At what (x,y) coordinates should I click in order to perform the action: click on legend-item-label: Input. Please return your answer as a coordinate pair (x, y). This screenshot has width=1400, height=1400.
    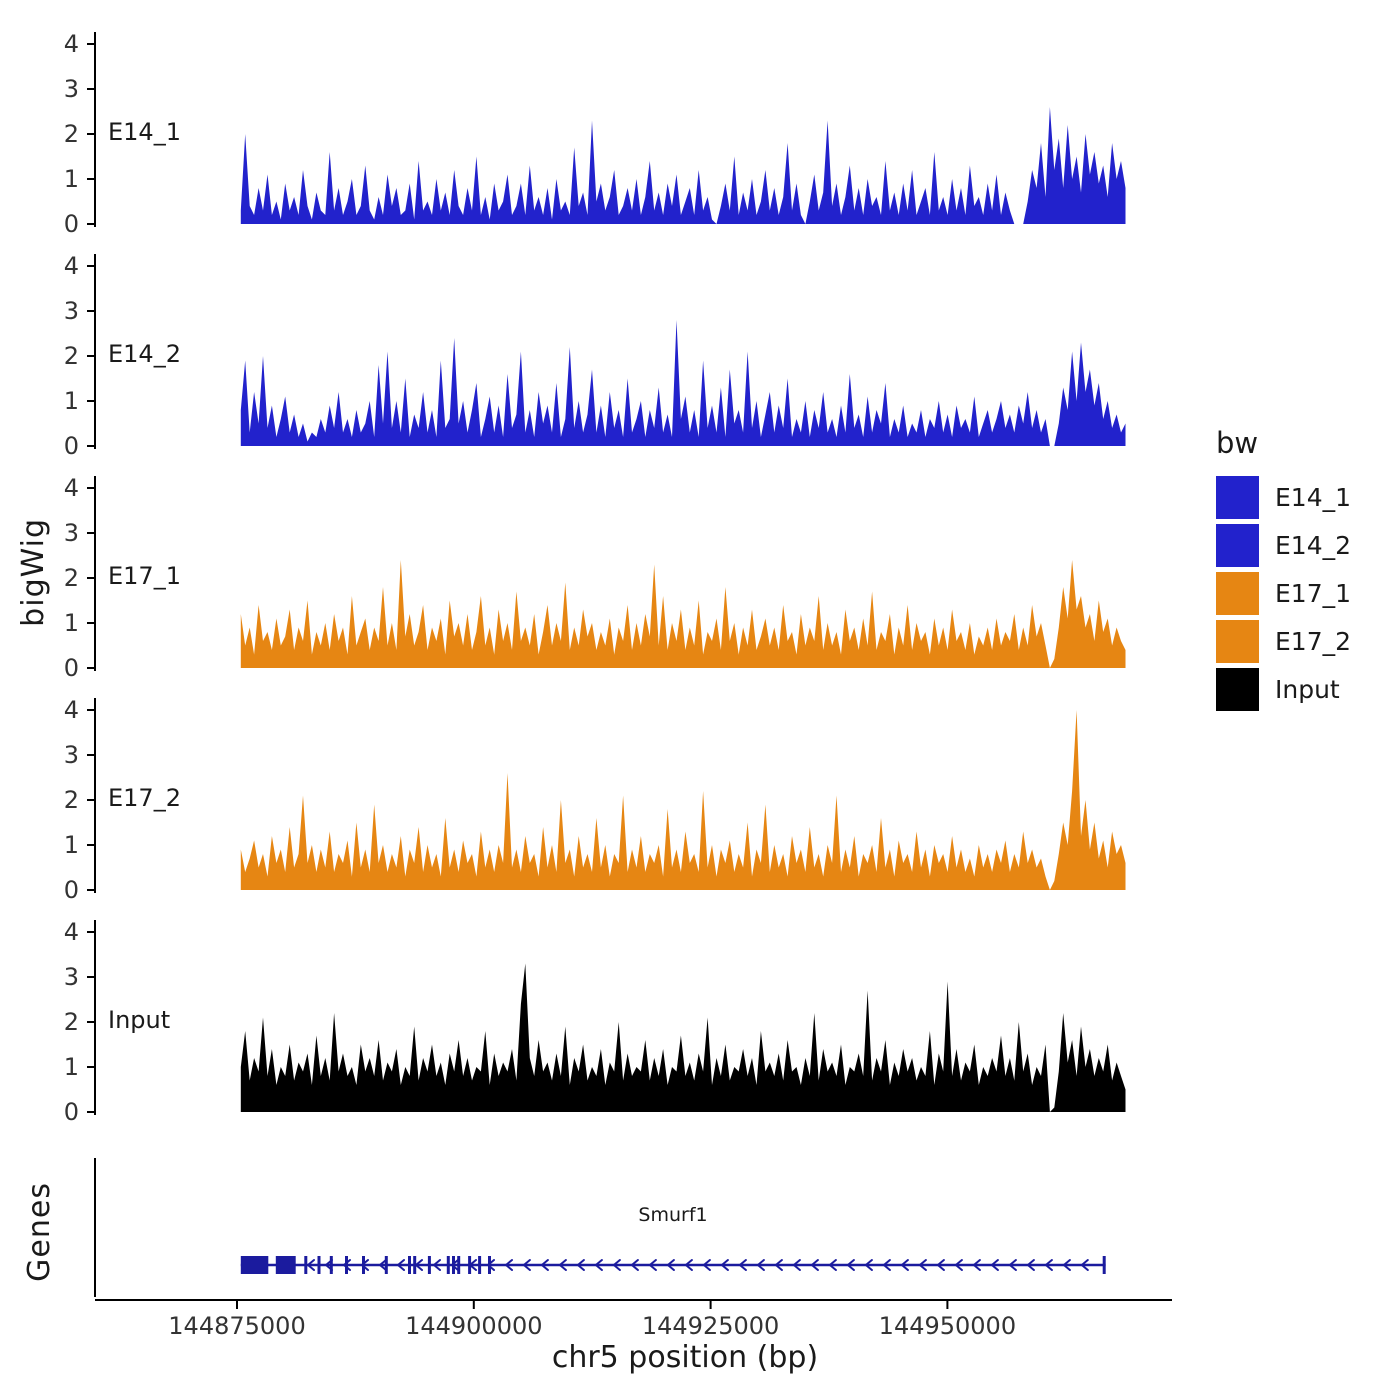
    Looking at the image, I should click on (1307, 689).